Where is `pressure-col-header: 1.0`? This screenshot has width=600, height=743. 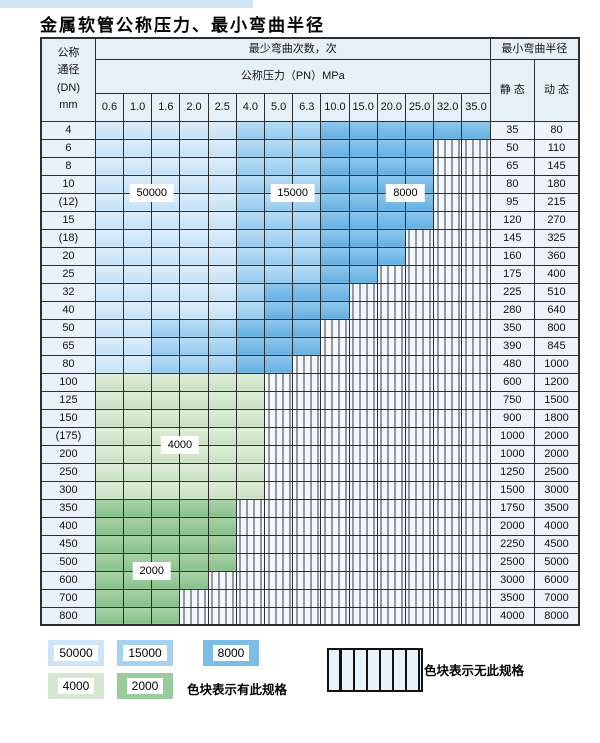 pressure-col-header: 1.0 is located at coordinates (138, 107).